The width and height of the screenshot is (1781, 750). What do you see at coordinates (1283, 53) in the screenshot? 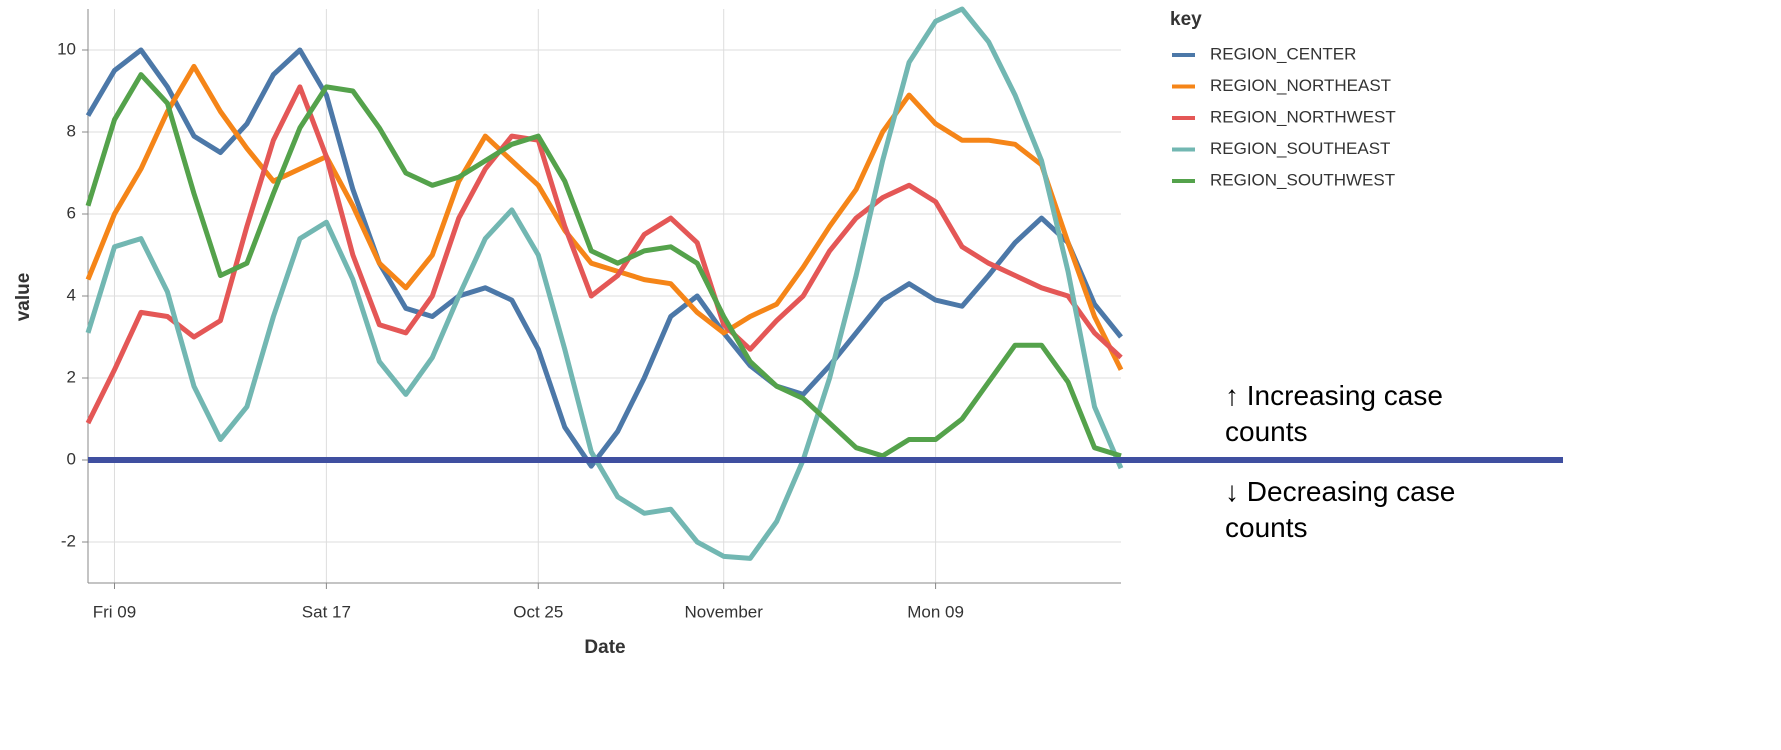
I see `legend-label: REGION_CENTER` at bounding box center [1283, 53].